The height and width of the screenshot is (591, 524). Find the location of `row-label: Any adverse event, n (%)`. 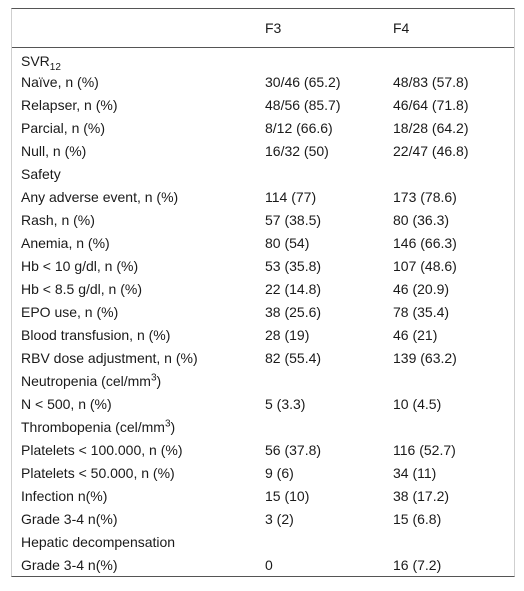

row-label: Any adverse event, n (%) is located at coordinates (134, 196).